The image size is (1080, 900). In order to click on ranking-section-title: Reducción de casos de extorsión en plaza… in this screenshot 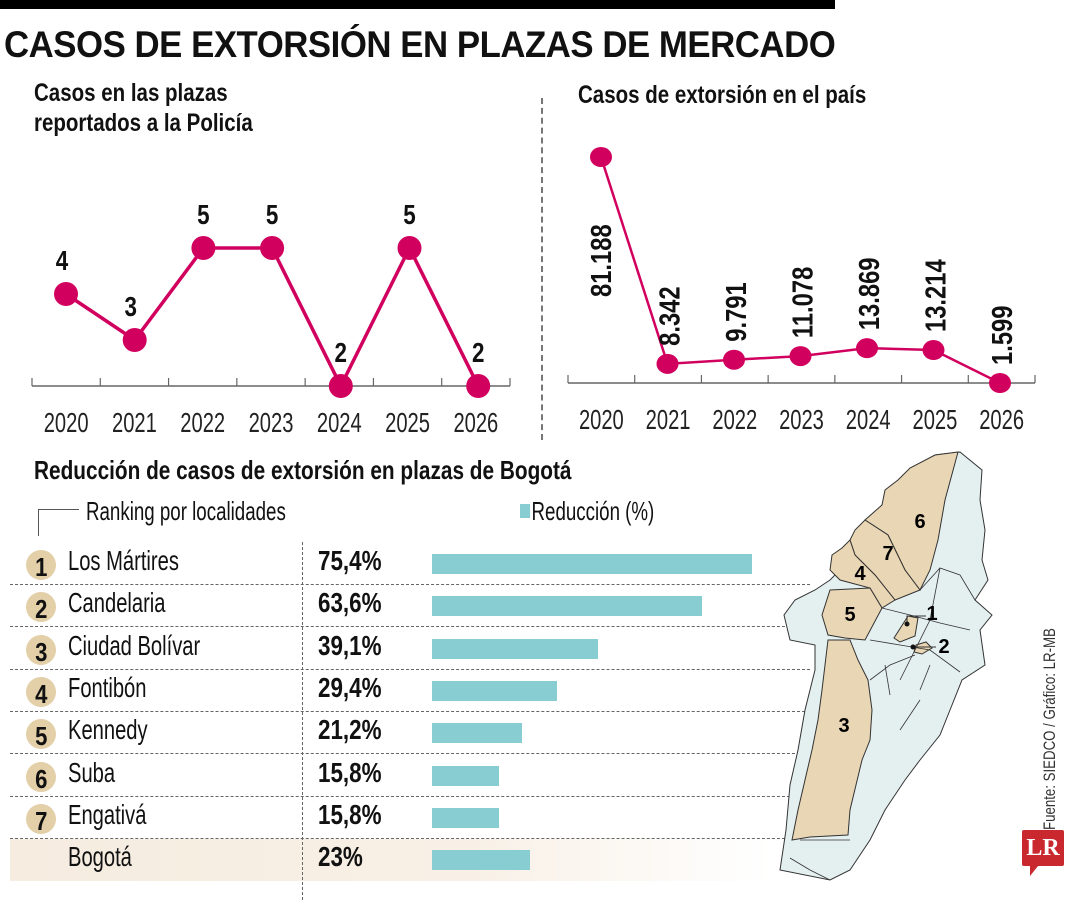, I will do `click(303, 470)`.